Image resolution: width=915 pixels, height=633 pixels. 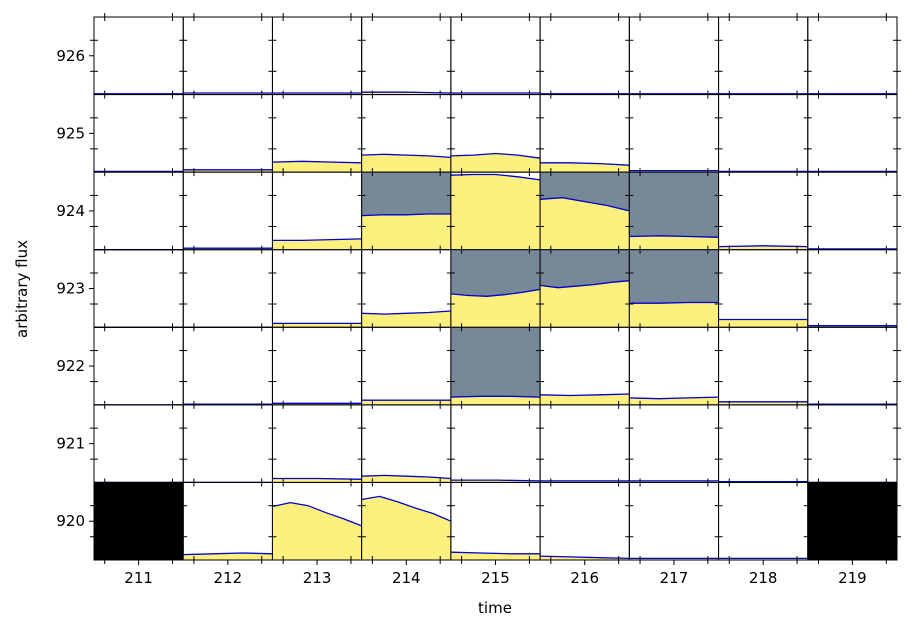 What do you see at coordinates (317, 578) in the screenshot?
I see `x-tick-label: 213` at bounding box center [317, 578].